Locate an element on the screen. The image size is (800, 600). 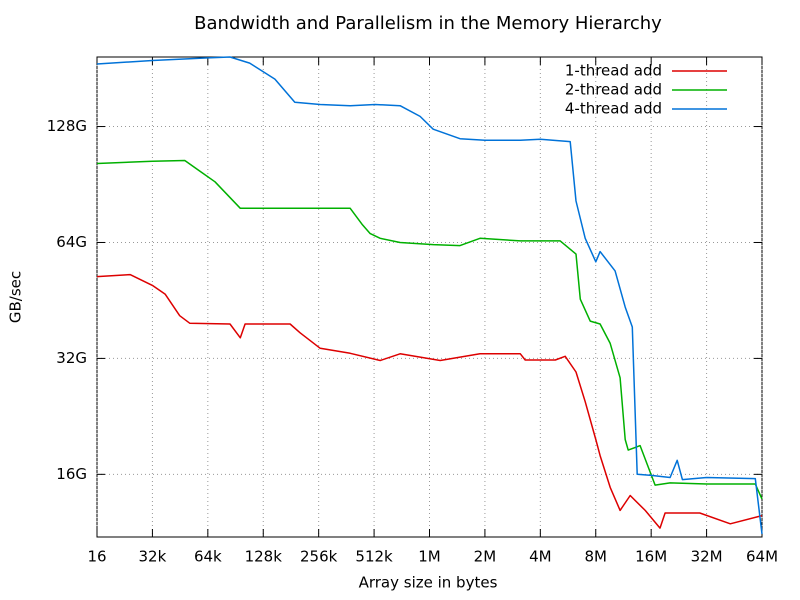
x-tick-label: 32k is located at coordinates (153, 557).